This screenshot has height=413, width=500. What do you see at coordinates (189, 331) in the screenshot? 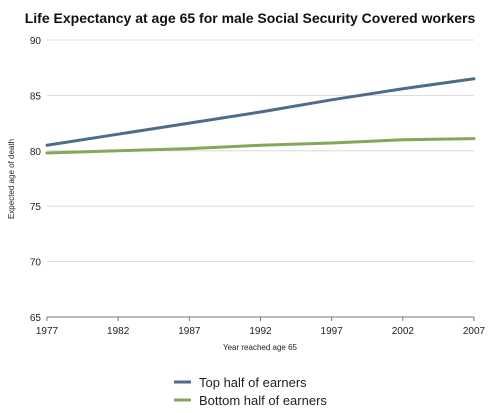
I see `x-tick-label: 1987` at bounding box center [189, 331].